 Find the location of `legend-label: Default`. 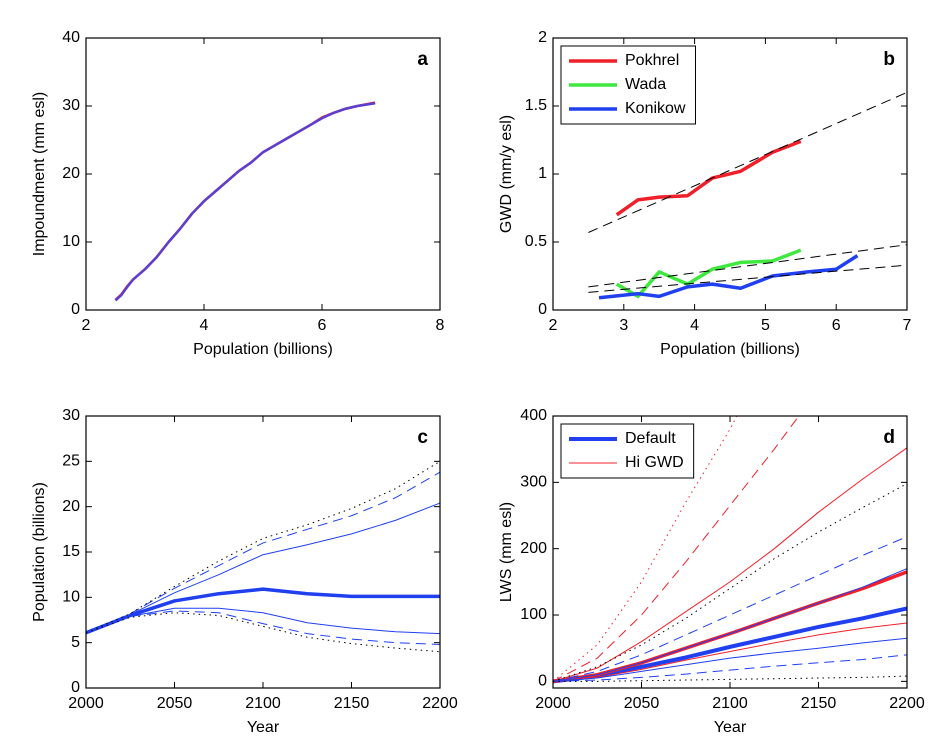

legend-label: Default is located at coordinates (650, 438).